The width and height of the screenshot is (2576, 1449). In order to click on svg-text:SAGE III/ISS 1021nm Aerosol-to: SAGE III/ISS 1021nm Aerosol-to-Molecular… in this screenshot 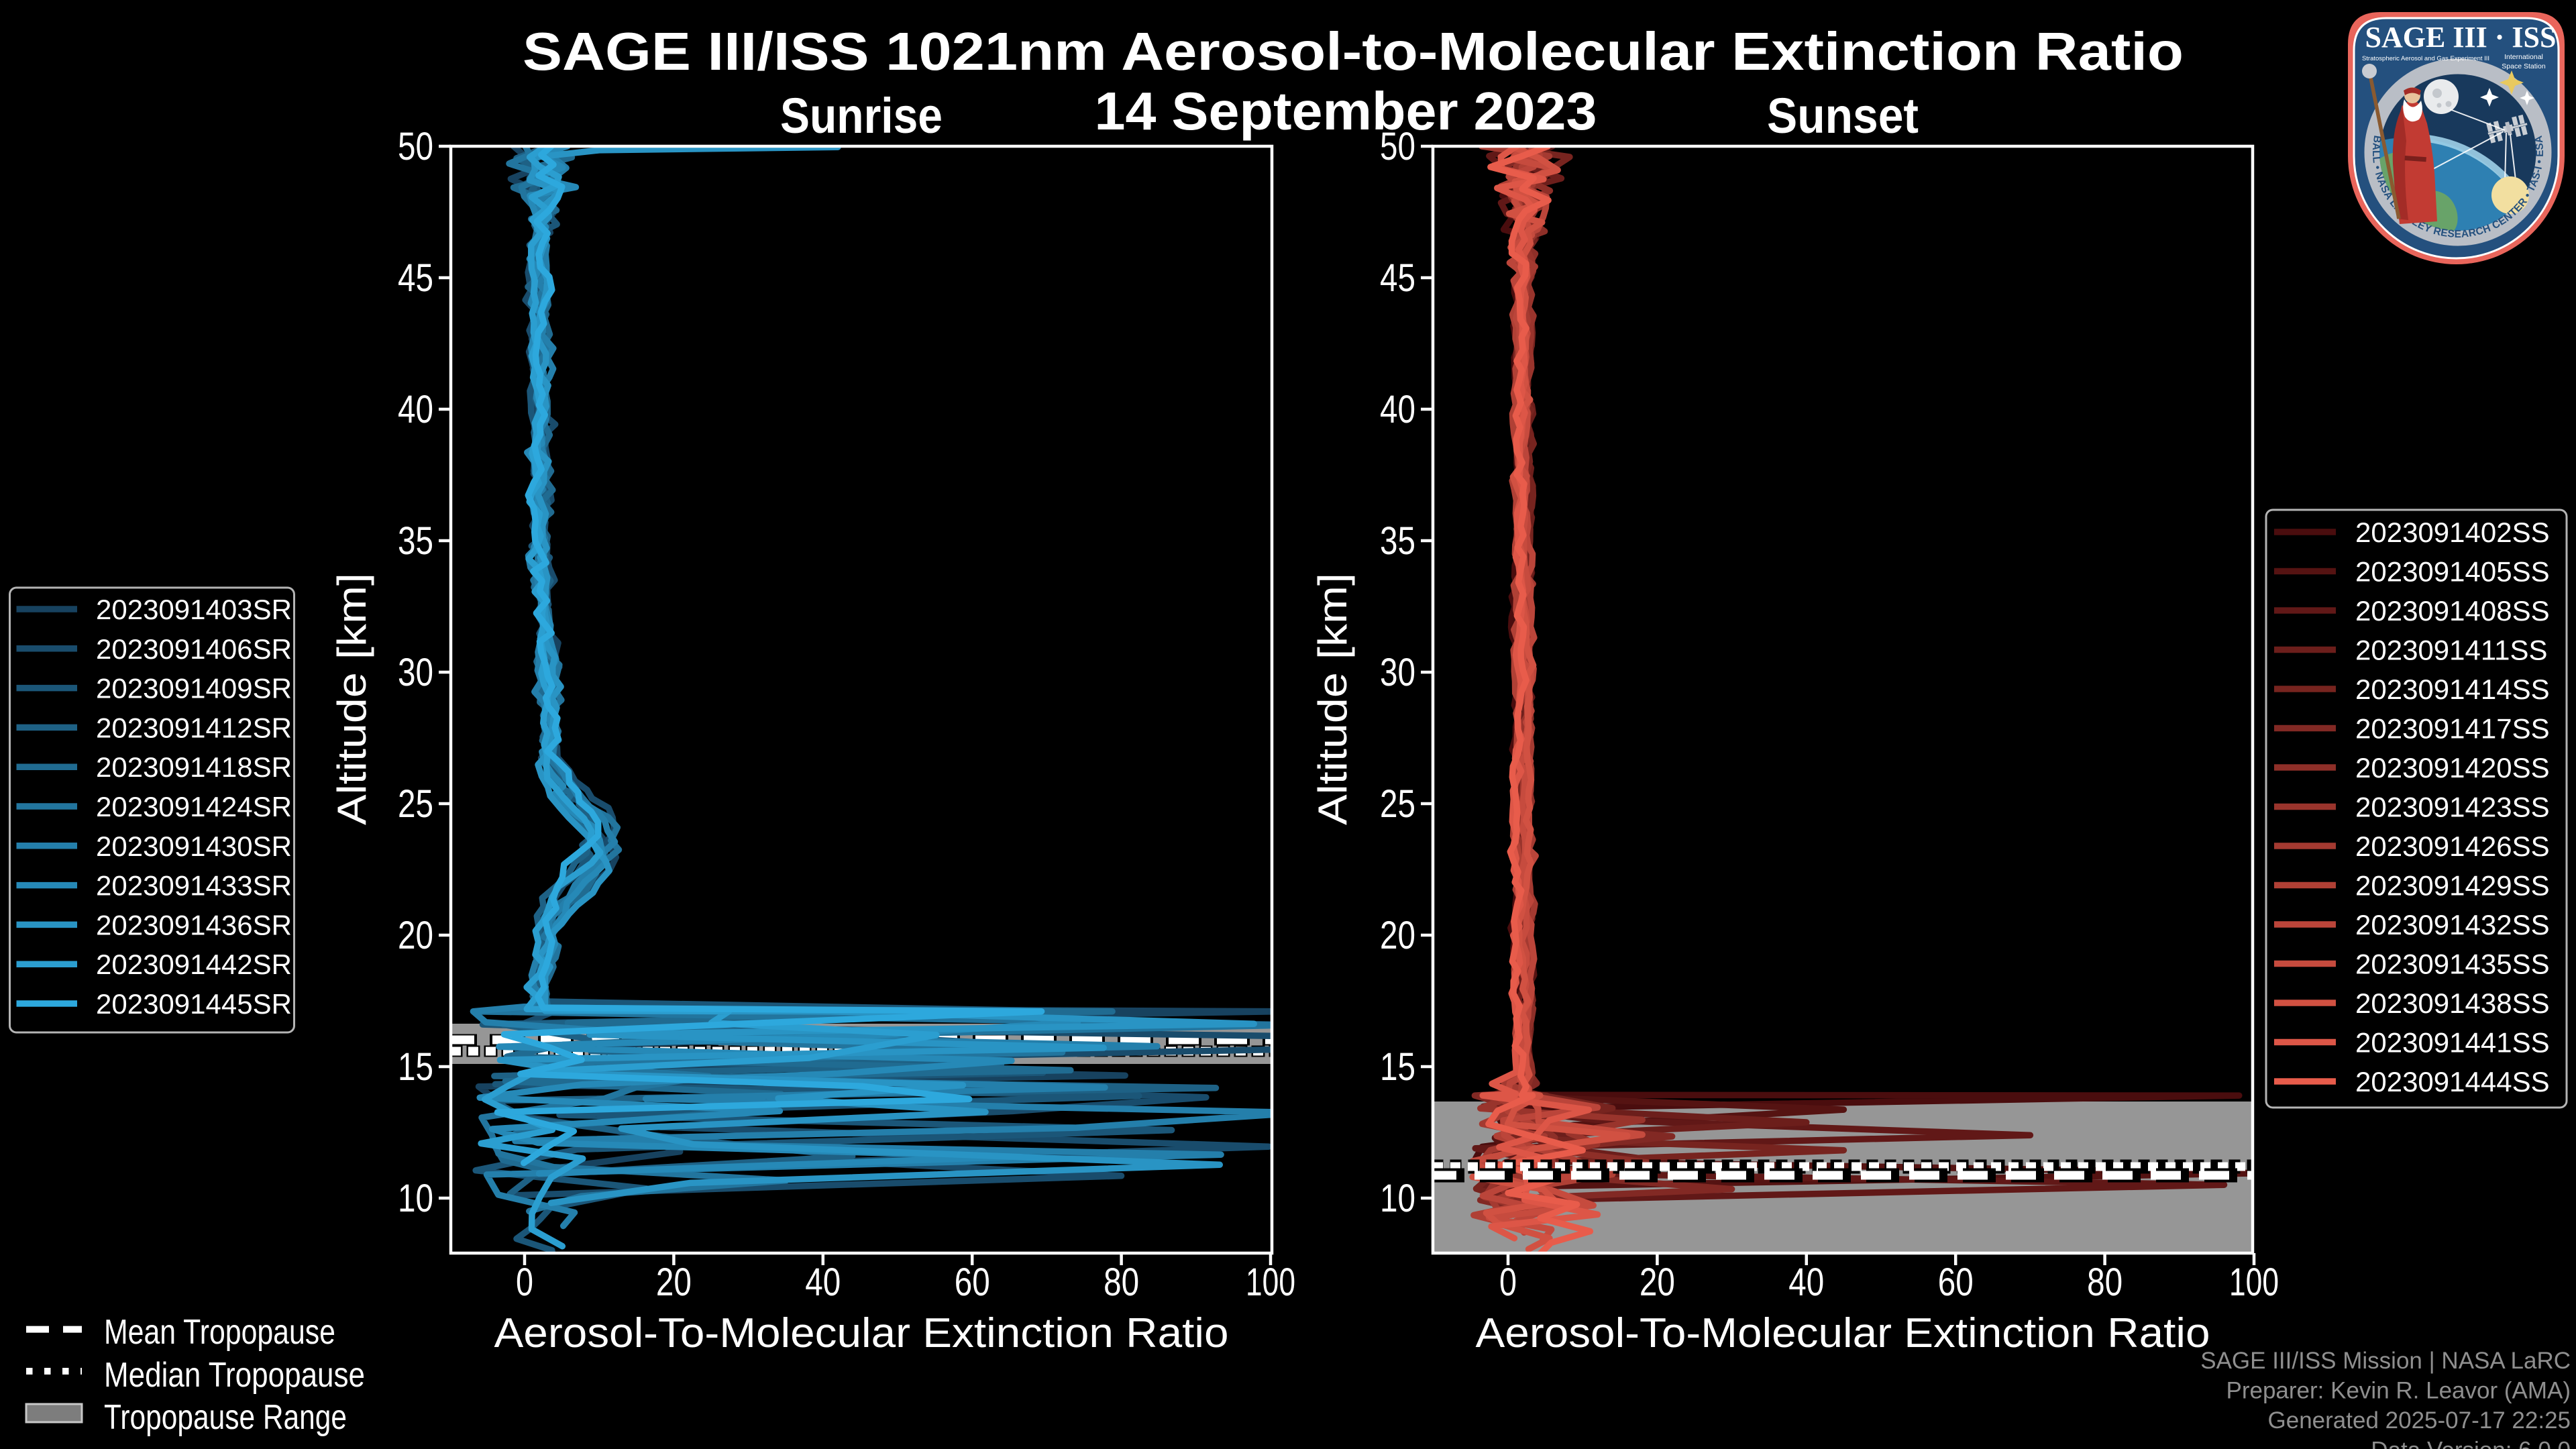, I will do `click(1353, 51)`.